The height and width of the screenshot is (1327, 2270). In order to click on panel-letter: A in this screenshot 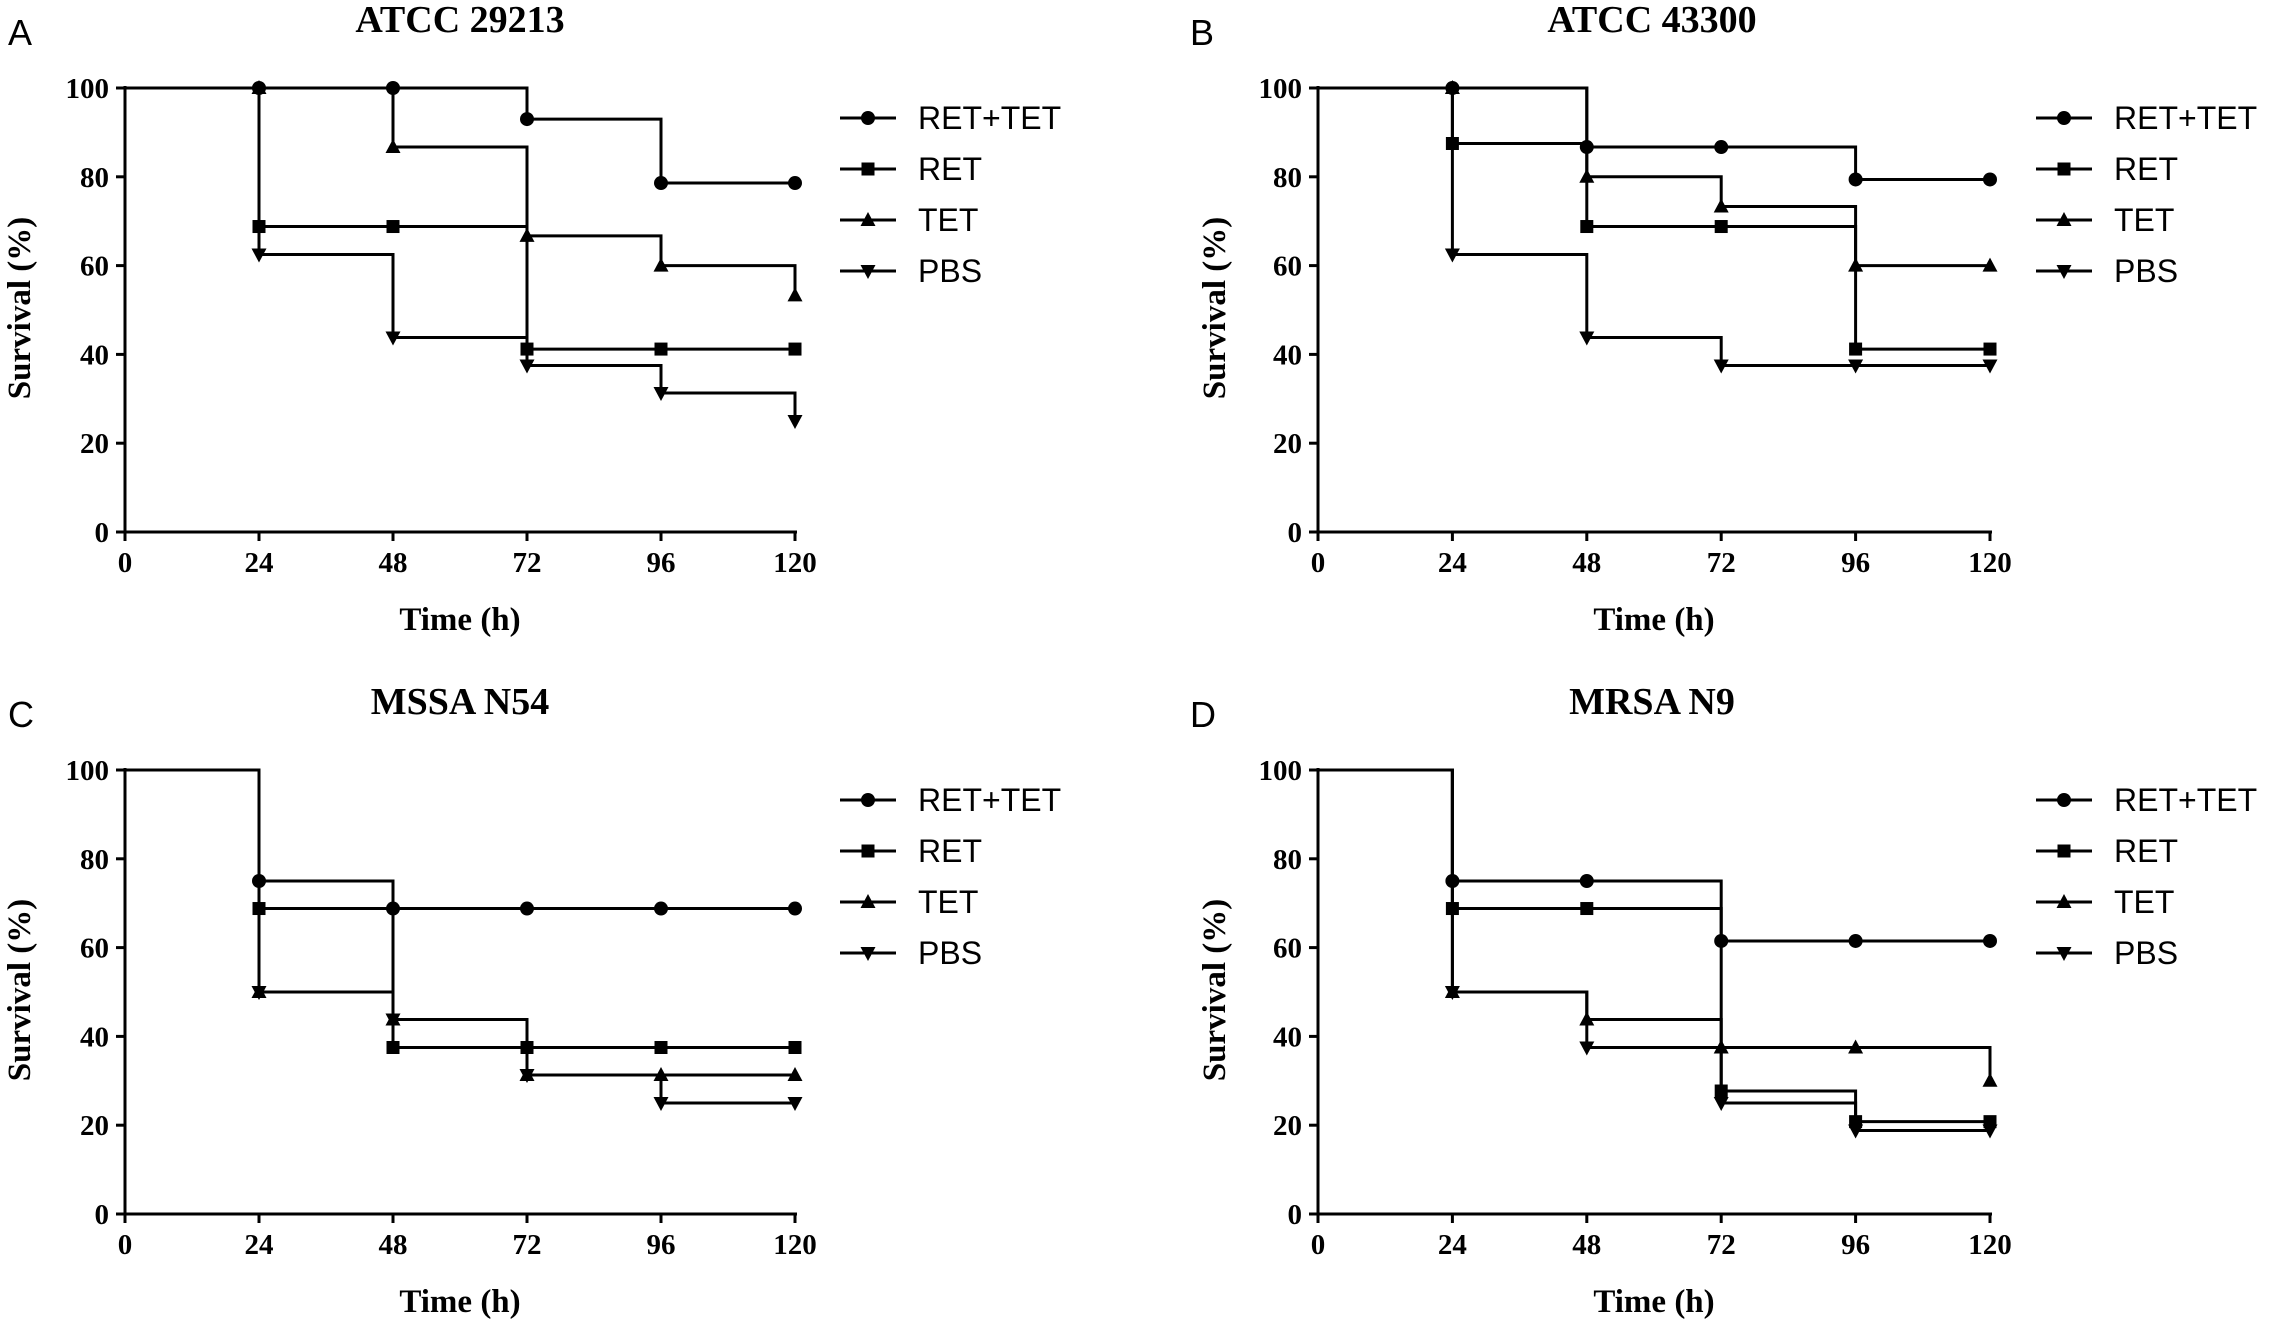, I will do `click(20, 32)`.